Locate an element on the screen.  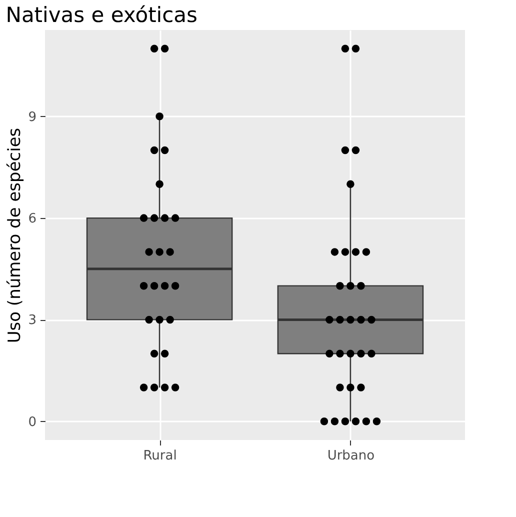
y-tick-label: 3 is located at coordinates (32, 320).